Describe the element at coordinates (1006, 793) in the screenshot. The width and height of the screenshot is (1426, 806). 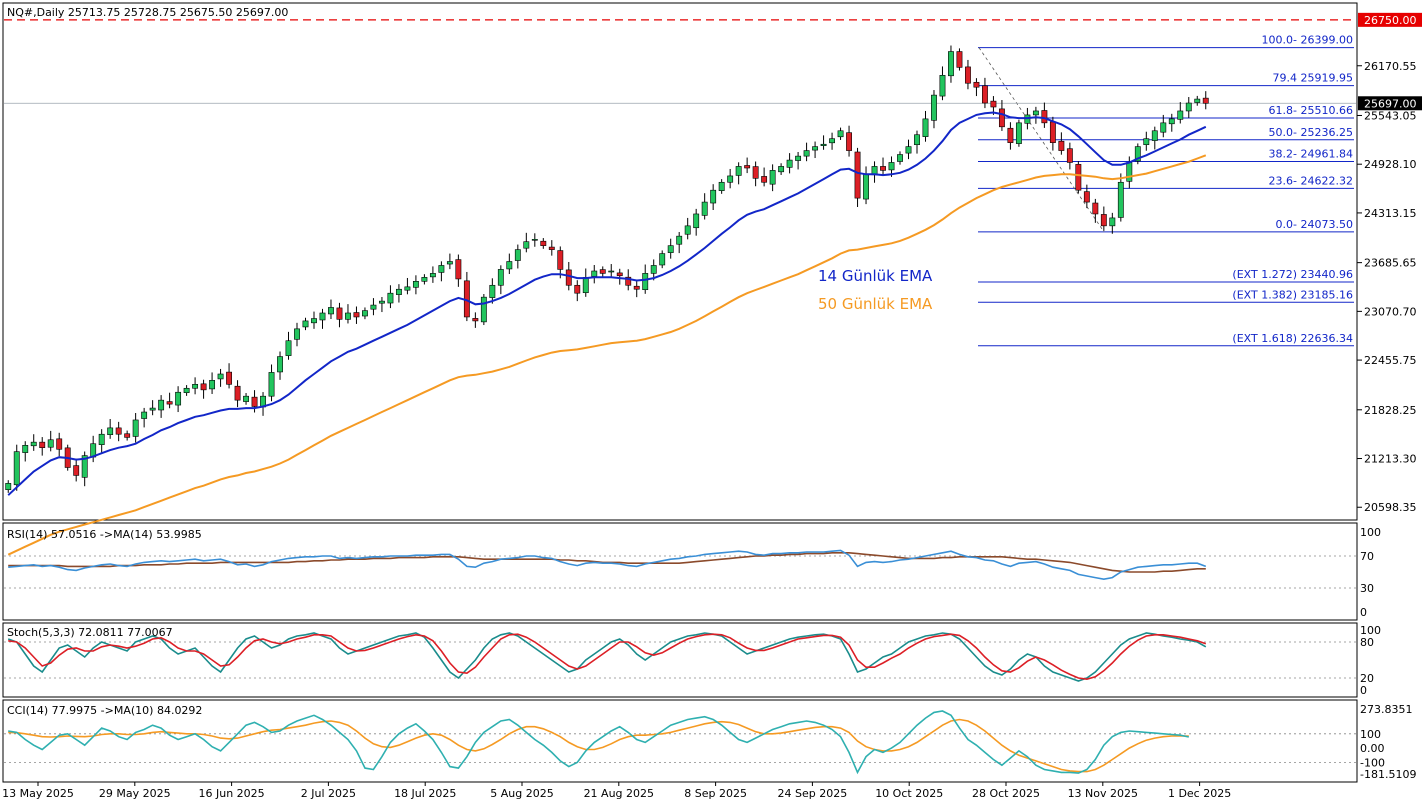
I see `date-tick-label: 28 Oct 2025` at that location.